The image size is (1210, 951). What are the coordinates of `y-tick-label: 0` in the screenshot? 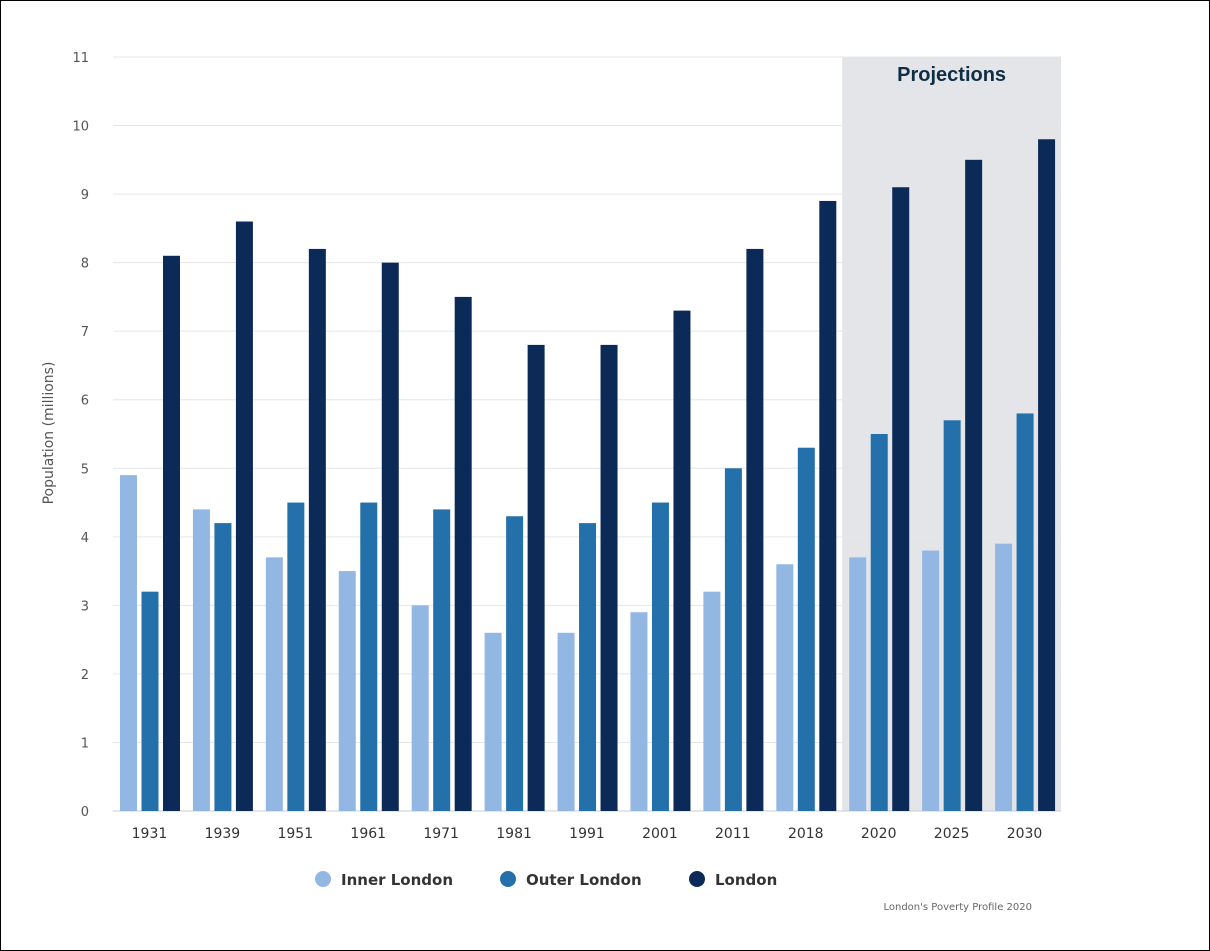 It's located at (85, 812).